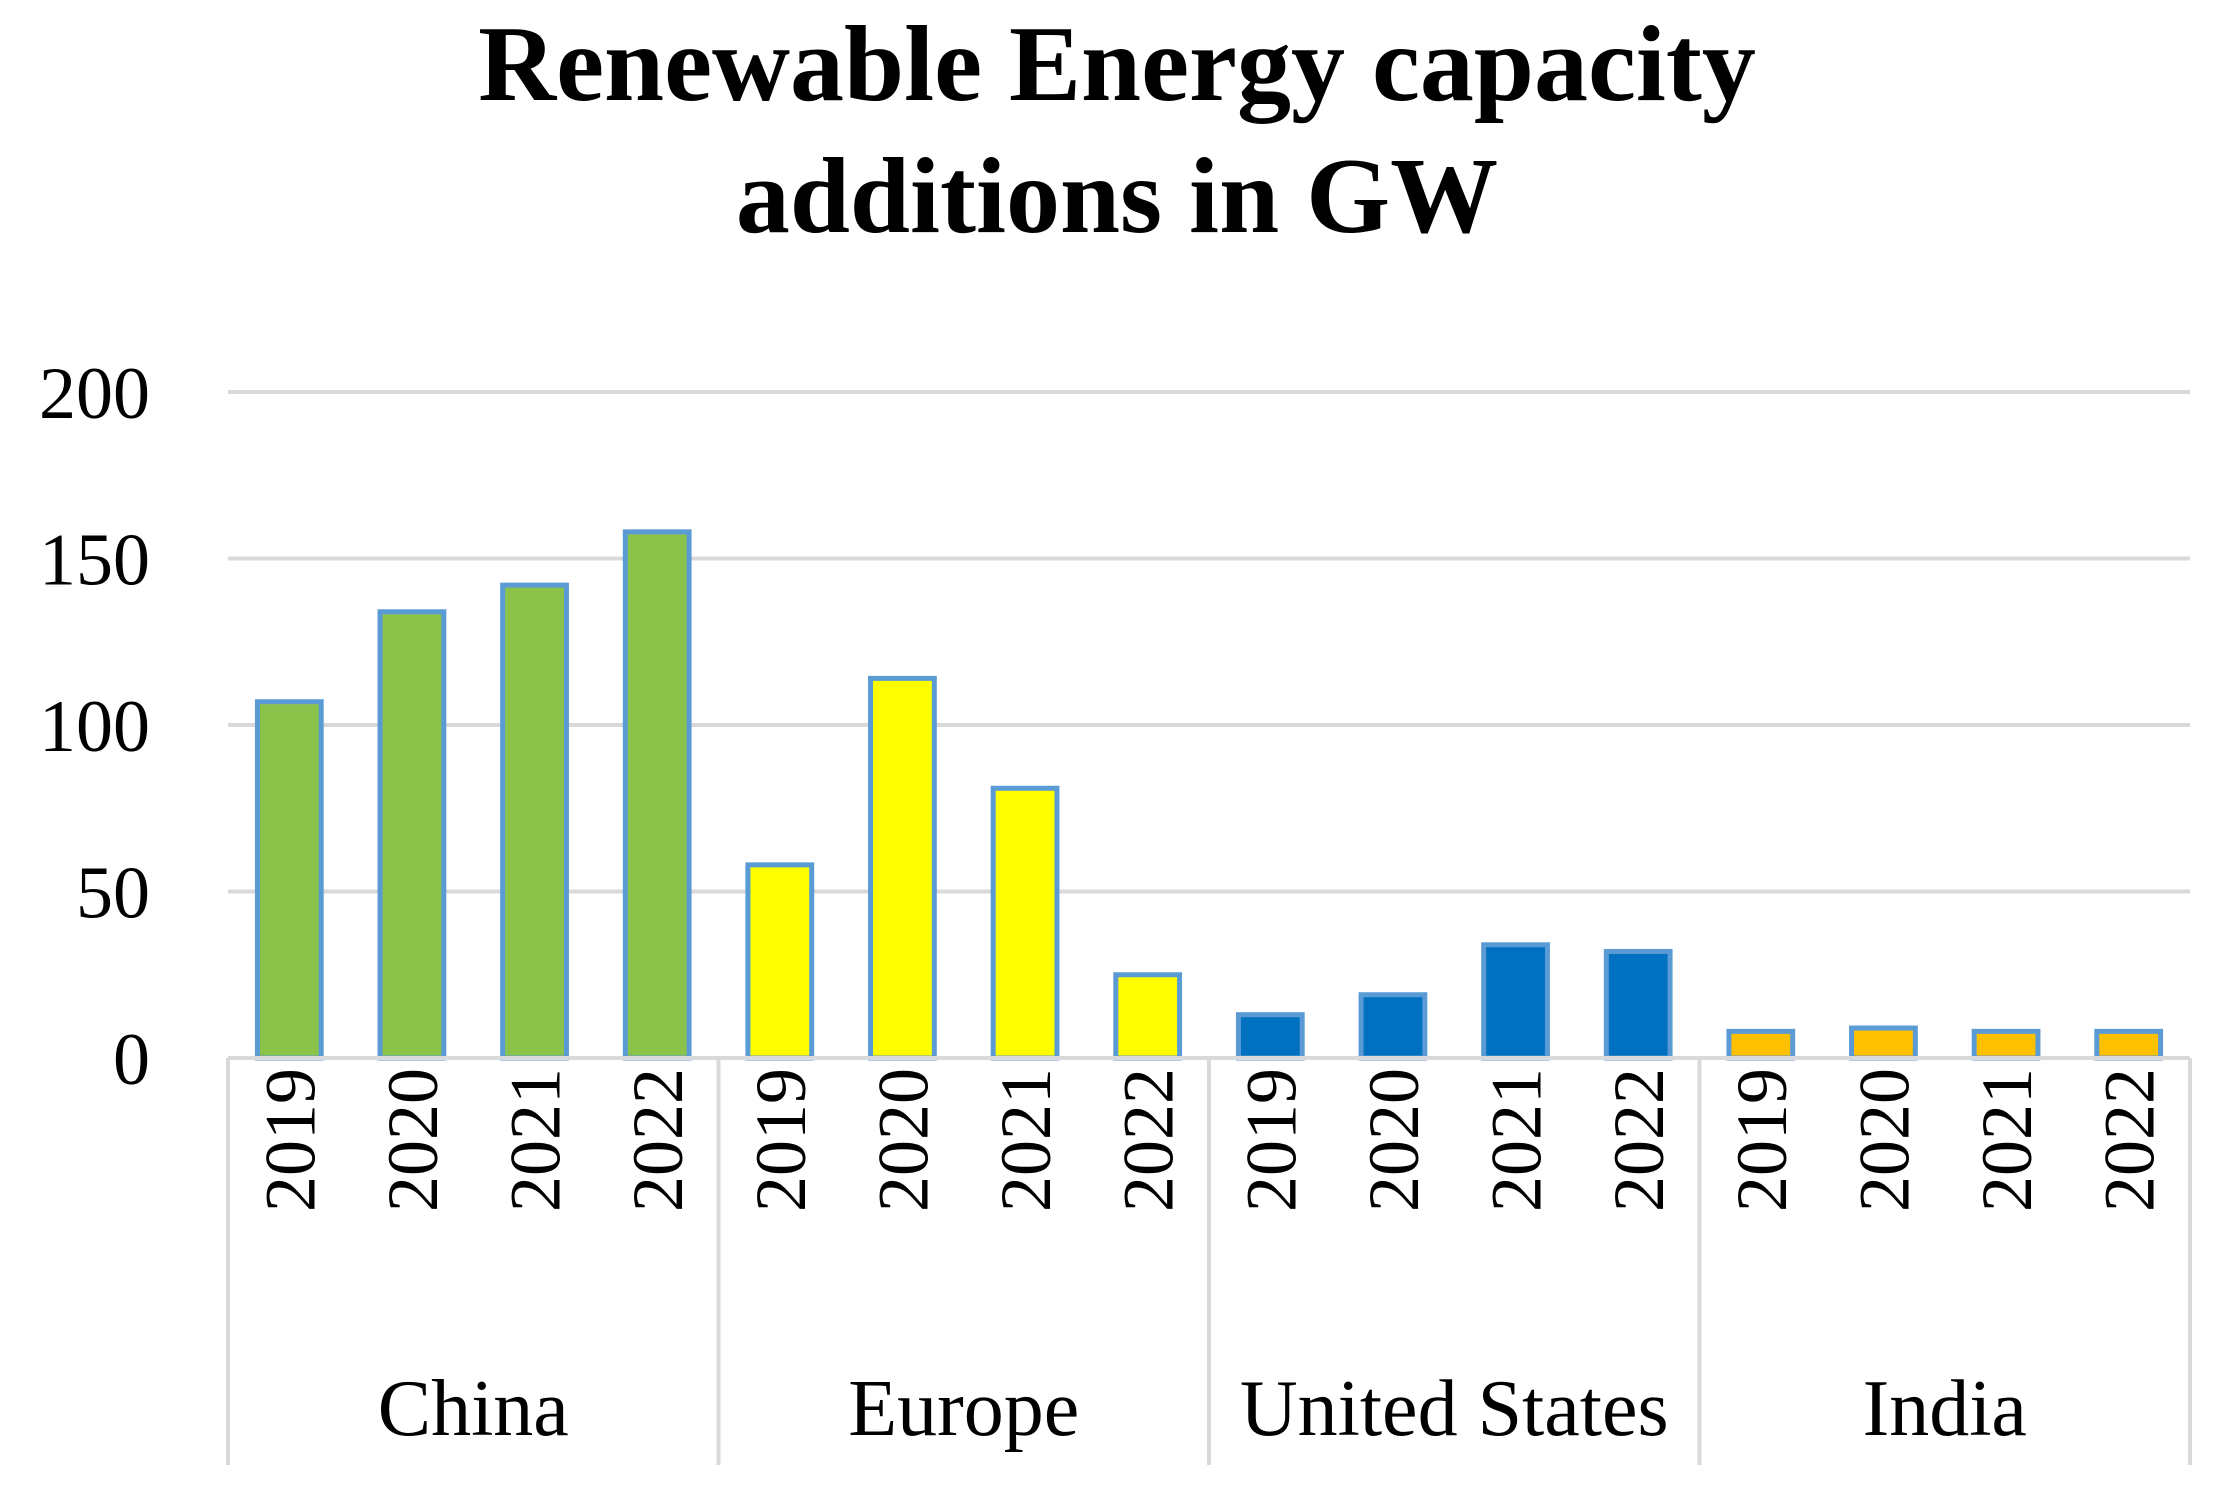 The width and height of the screenshot is (2214, 1485). I want to click on bar-china-2021, so click(534, 821).